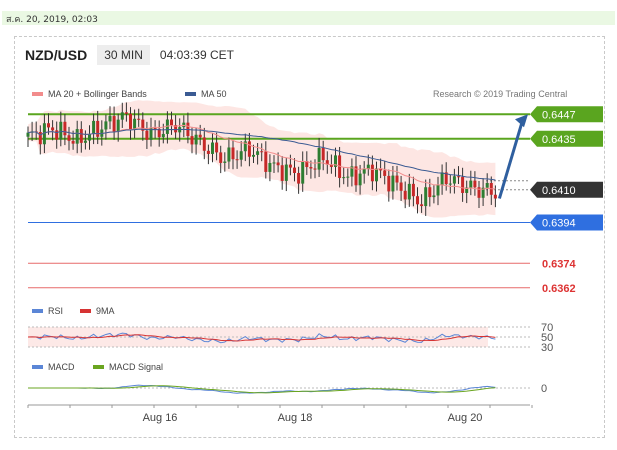 This screenshot has width=617, height=450. What do you see at coordinates (136, 367) in the screenshot?
I see `legend-macd-signal-label: MACD Signal` at bounding box center [136, 367].